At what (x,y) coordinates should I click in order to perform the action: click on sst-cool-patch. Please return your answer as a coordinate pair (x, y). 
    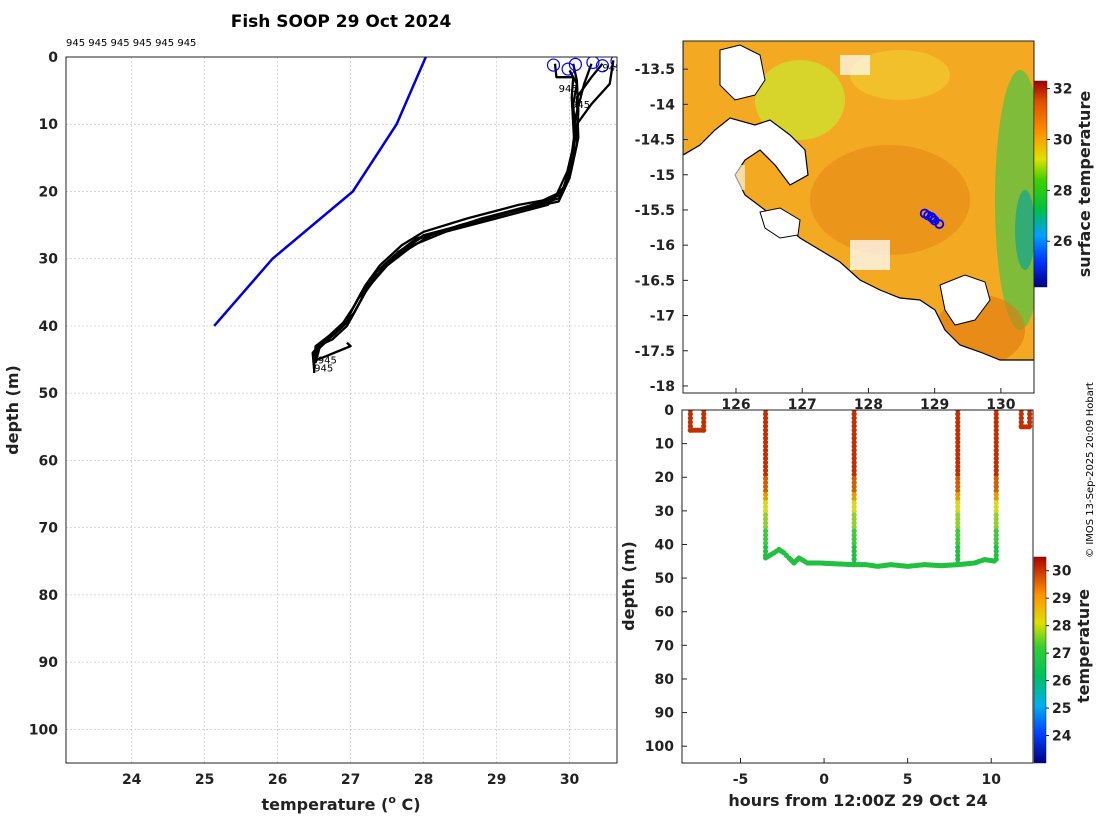
    Looking at the image, I should click on (800, 100).